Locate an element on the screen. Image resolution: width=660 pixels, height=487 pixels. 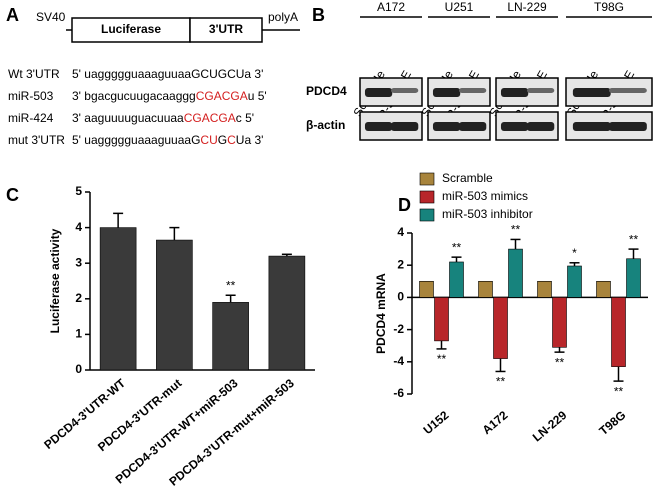
row-label: PDCD4 is located at coordinates (326, 91).